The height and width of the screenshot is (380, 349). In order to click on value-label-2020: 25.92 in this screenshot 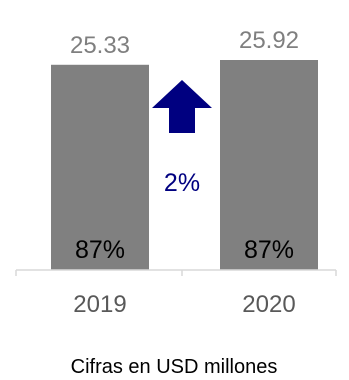, I will do `click(269, 40)`.